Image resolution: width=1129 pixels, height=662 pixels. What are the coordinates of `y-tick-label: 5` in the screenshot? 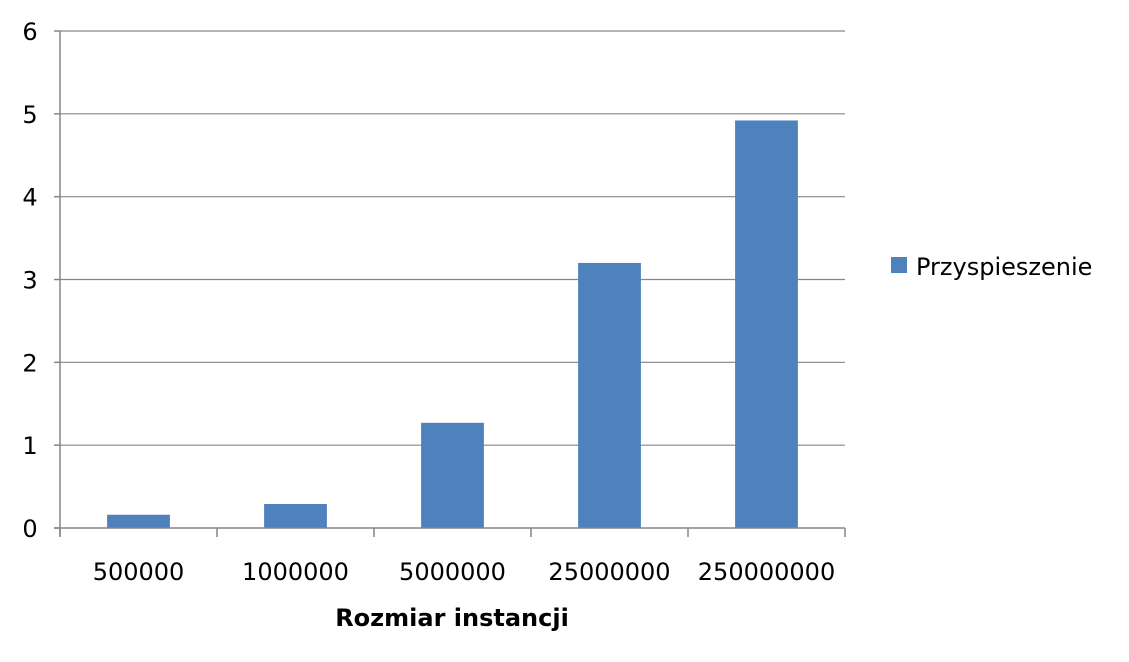 It's located at (29, 115).